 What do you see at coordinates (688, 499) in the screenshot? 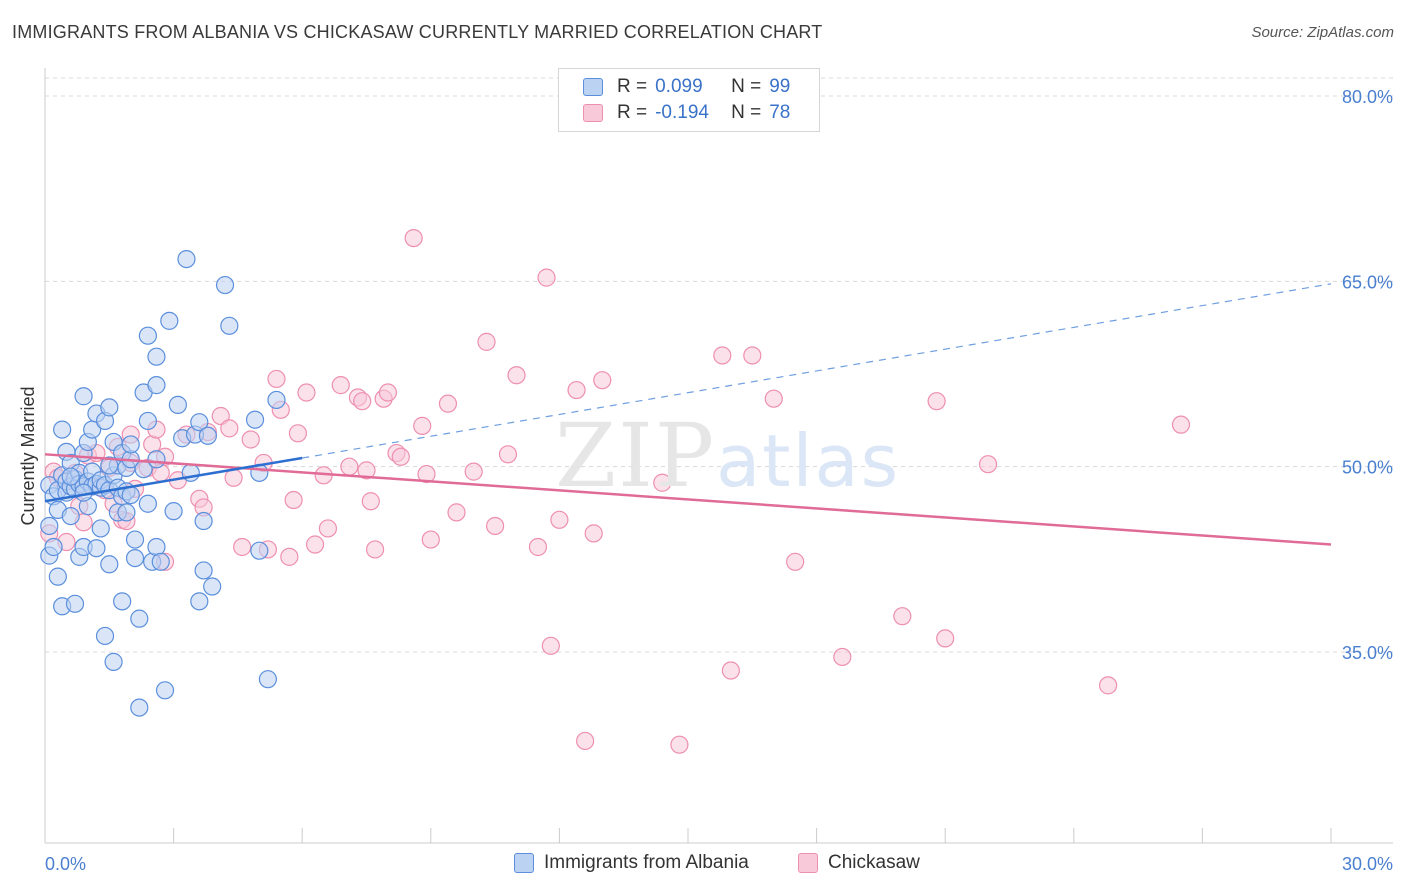
I see `chickasaw-trend-line` at bounding box center [688, 499].